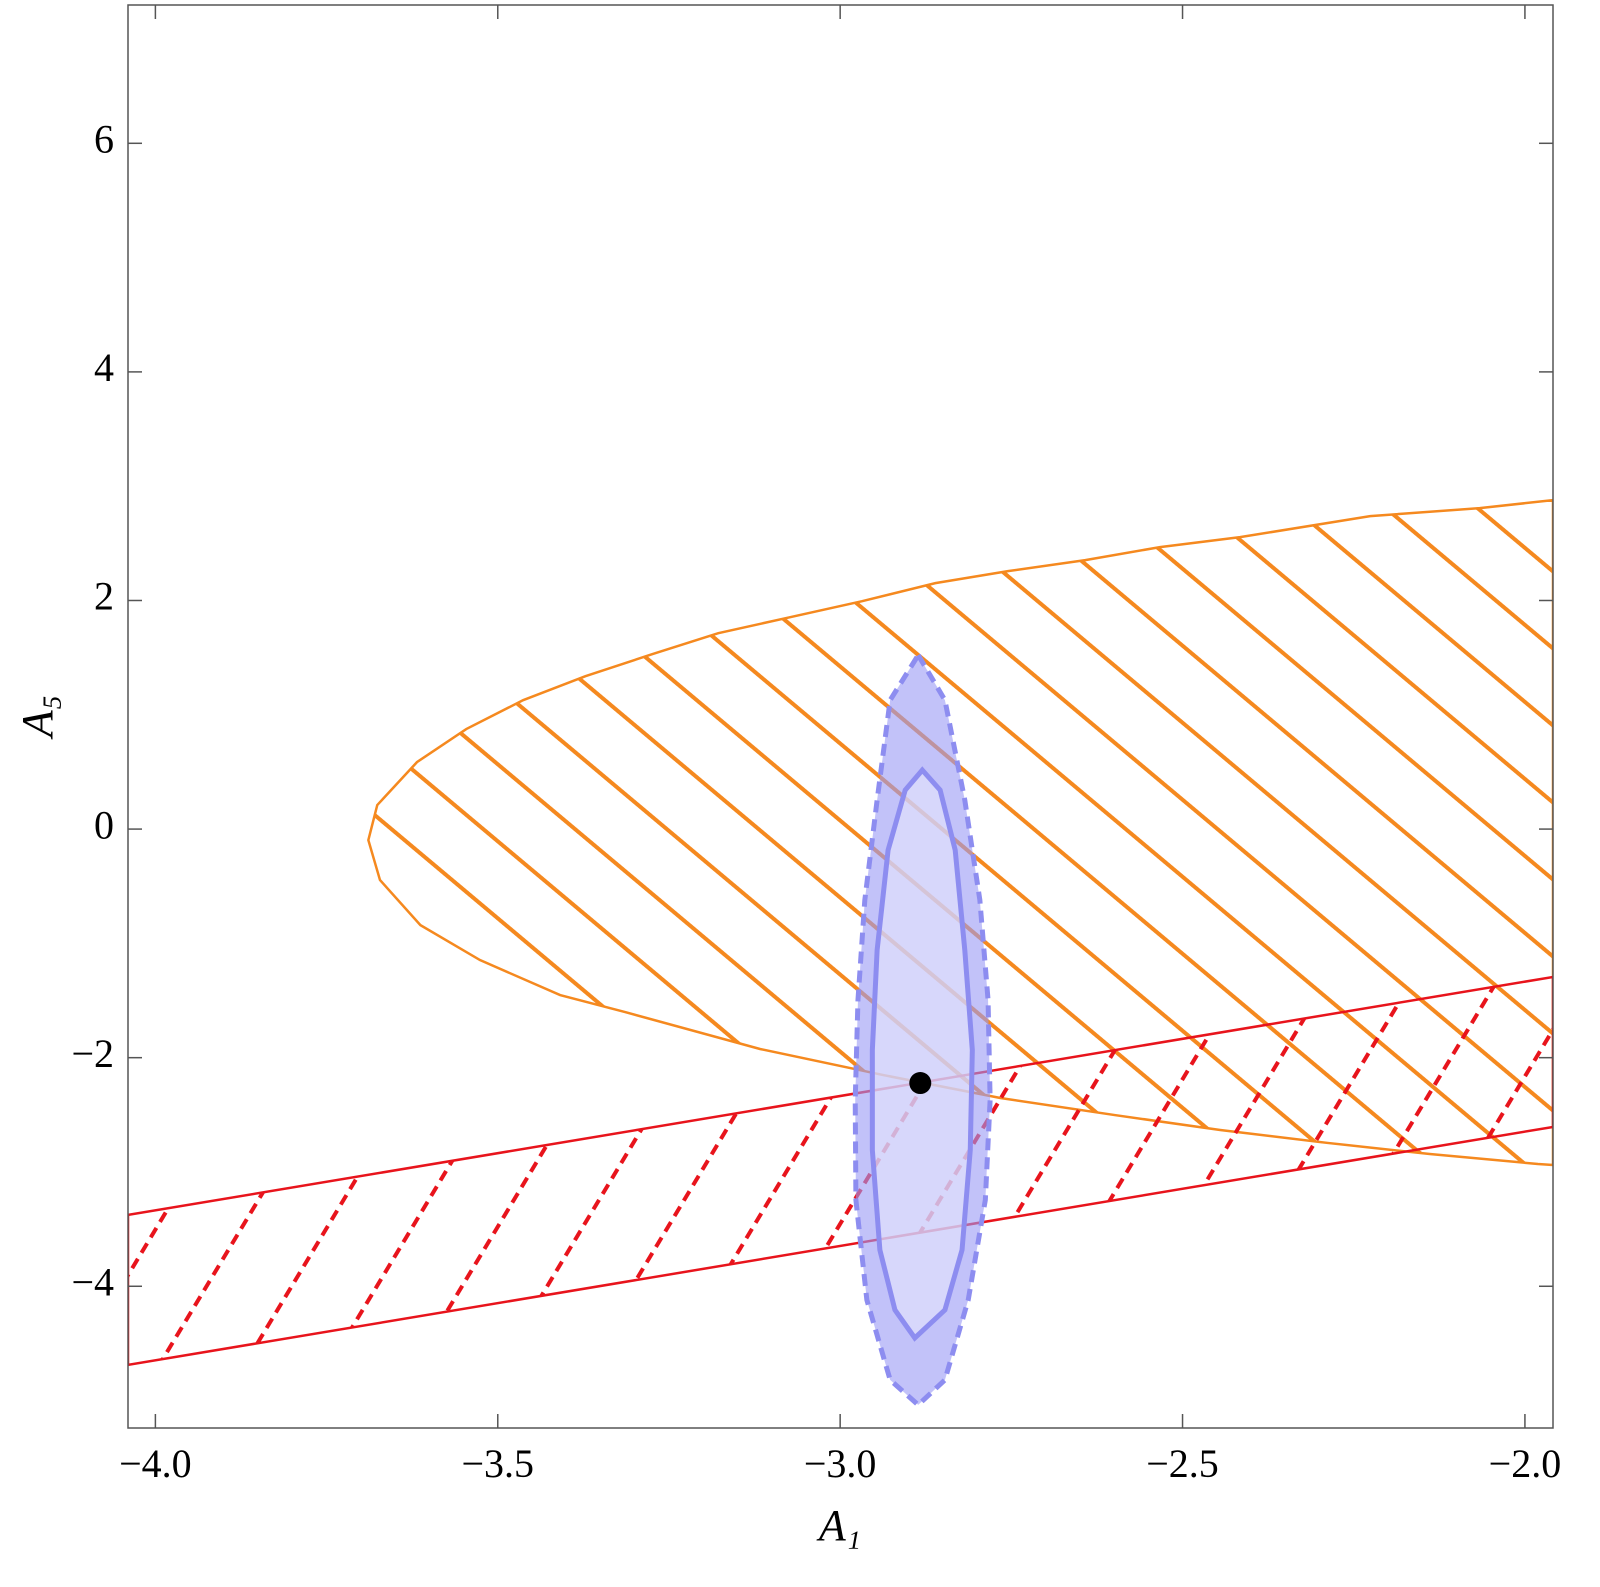 Image resolution: width=1600 pixels, height=1587 pixels. What do you see at coordinates (104, 596) in the screenshot?
I see `y-tick-label: 2` at bounding box center [104, 596].